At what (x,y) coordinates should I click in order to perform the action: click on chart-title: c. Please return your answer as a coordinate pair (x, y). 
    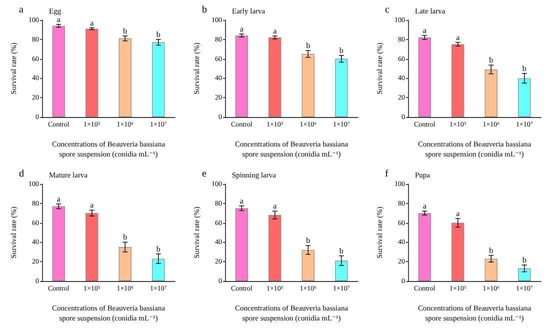
    Looking at the image, I should click on (387, 10).